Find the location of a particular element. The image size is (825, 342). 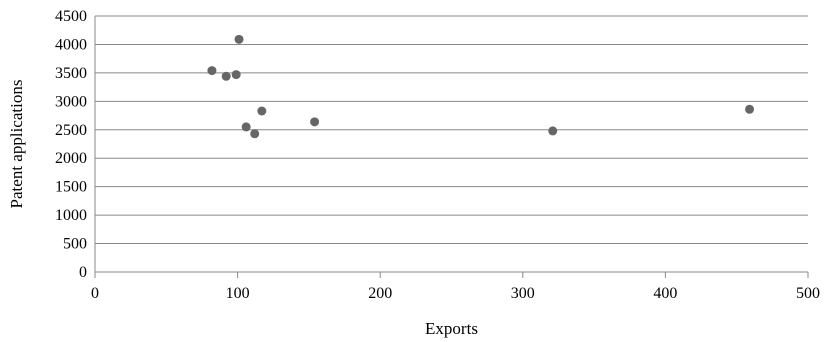

x-tick-label: 500 is located at coordinates (808, 293).